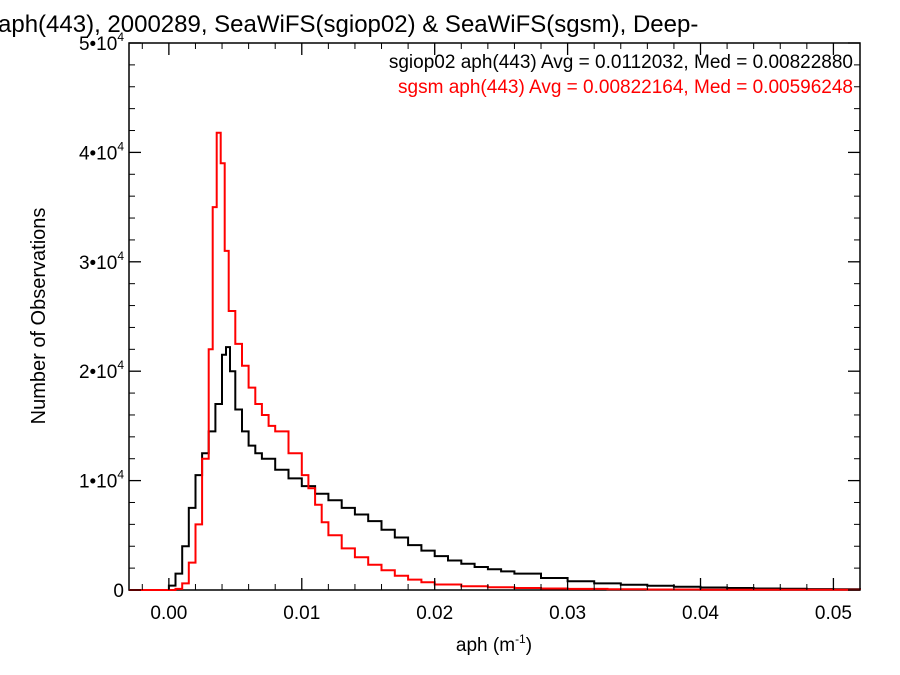 This screenshot has width=900, height=675. What do you see at coordinates (485, 645) in the screenshot?
I see `x-axis-label-base: aph (m` at bounding box center [485, 645].